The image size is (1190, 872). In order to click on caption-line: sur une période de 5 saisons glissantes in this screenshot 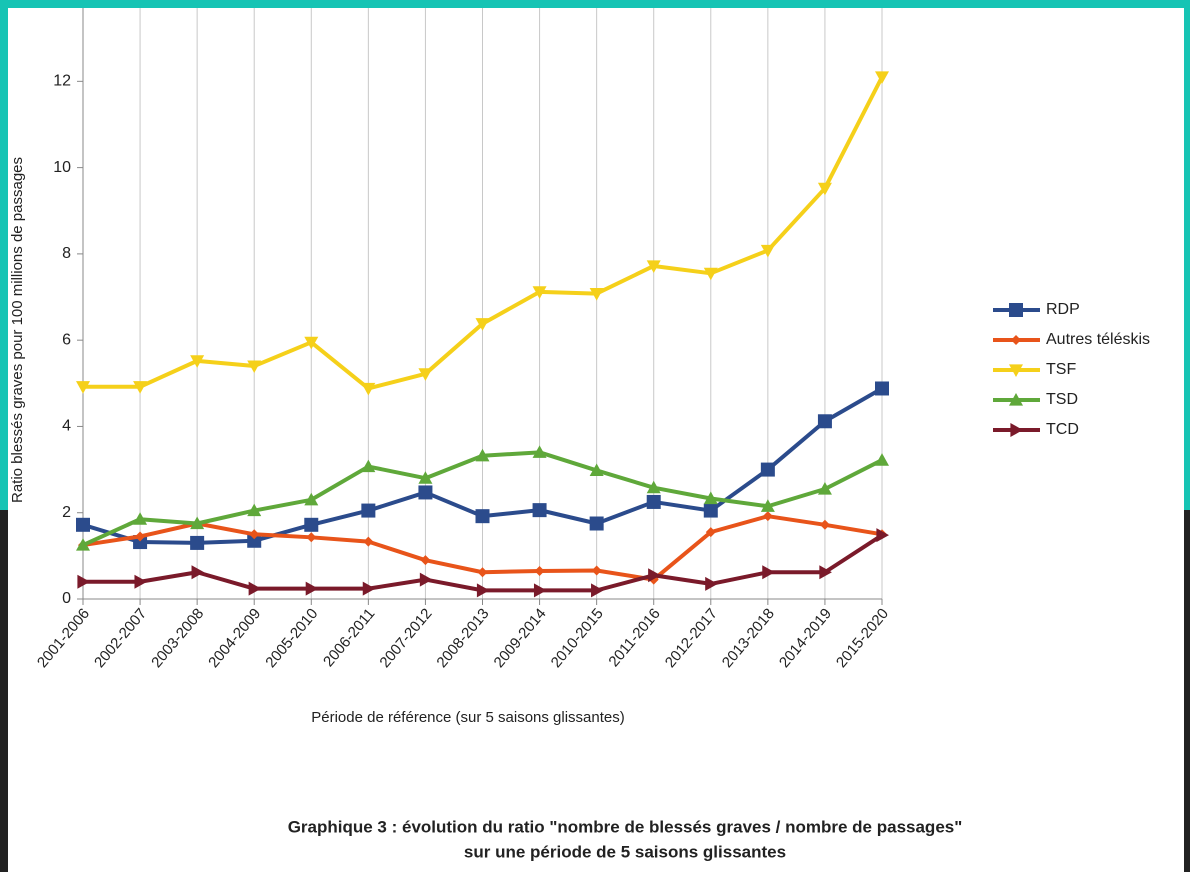, I will do `click(625, 851)`.